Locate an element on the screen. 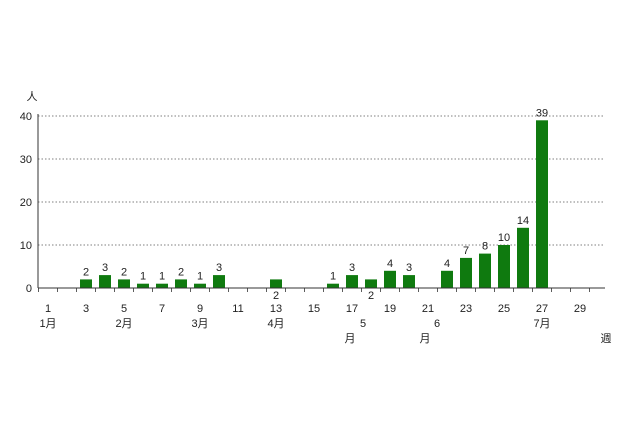 The width and height of the screenshot is (640, 426). y-tick-labels: 0 10 20 30 40 is located at coordinates (26, 203).